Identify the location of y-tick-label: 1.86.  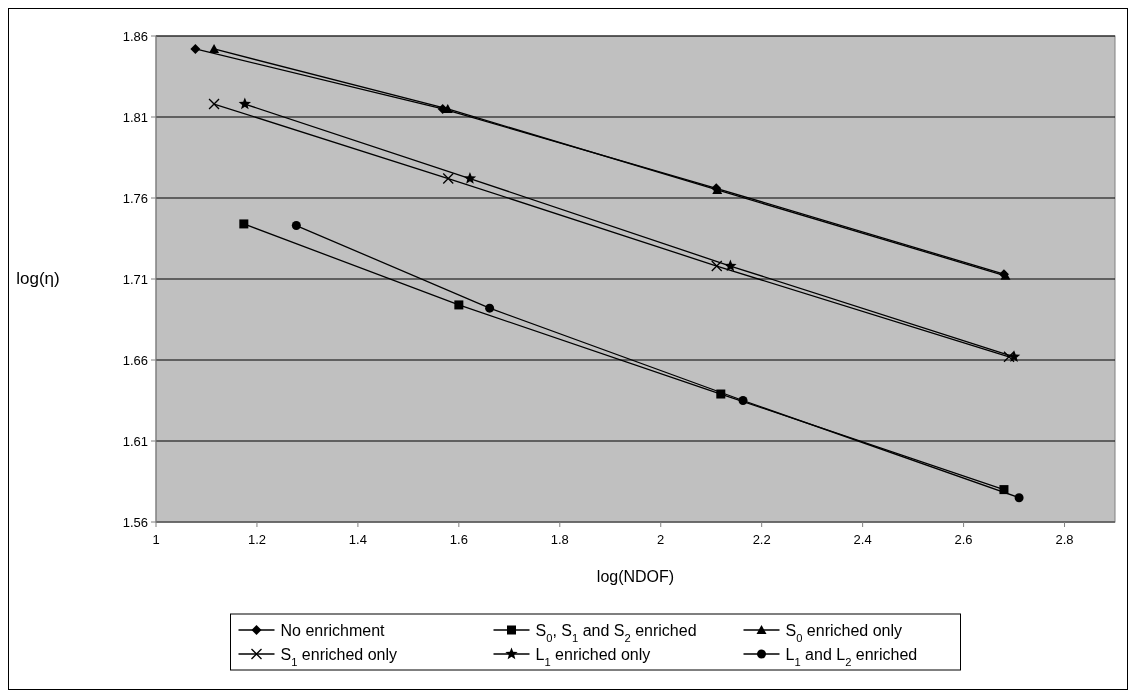
(135, 36).